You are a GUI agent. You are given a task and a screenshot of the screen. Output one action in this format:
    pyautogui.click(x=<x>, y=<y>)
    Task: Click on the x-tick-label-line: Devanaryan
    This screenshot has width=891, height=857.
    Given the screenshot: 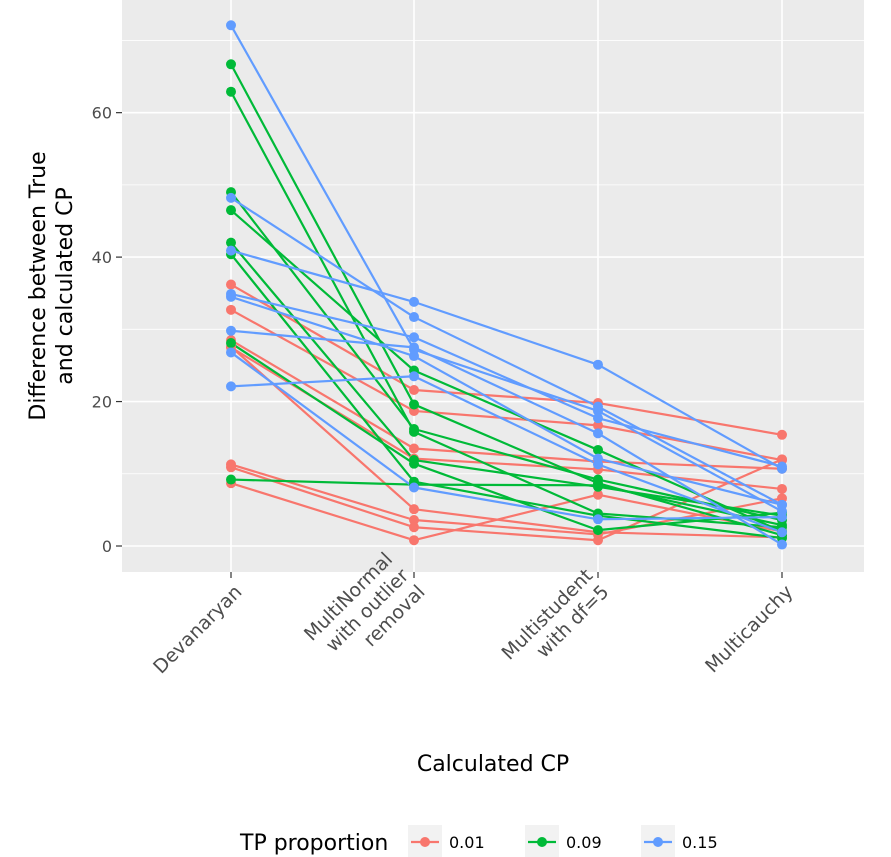 What is the action you would take?
    pyautogui.click(x=197, y=629)
    